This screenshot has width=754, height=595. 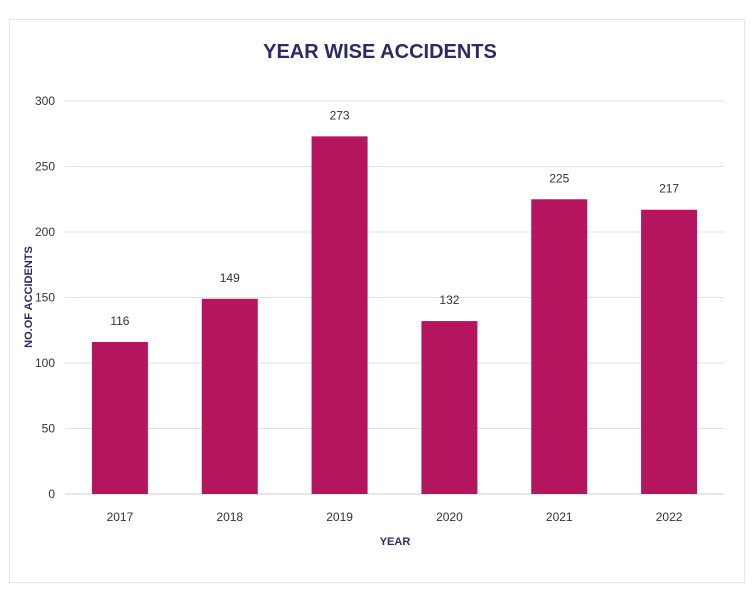 I want to click on bar-2020, so click(x=449, y=407).